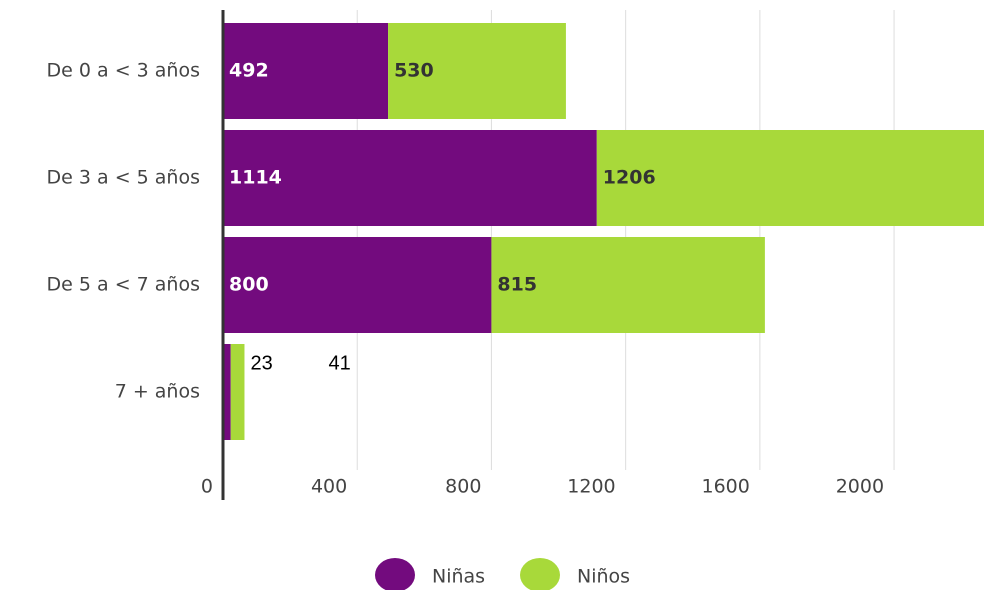 This screenshot has height=590, width=984. What do you see at coordinates (591, 487) in the screenshot?
I see `x-tick-label: 1200` at bounding box center [591, 487].